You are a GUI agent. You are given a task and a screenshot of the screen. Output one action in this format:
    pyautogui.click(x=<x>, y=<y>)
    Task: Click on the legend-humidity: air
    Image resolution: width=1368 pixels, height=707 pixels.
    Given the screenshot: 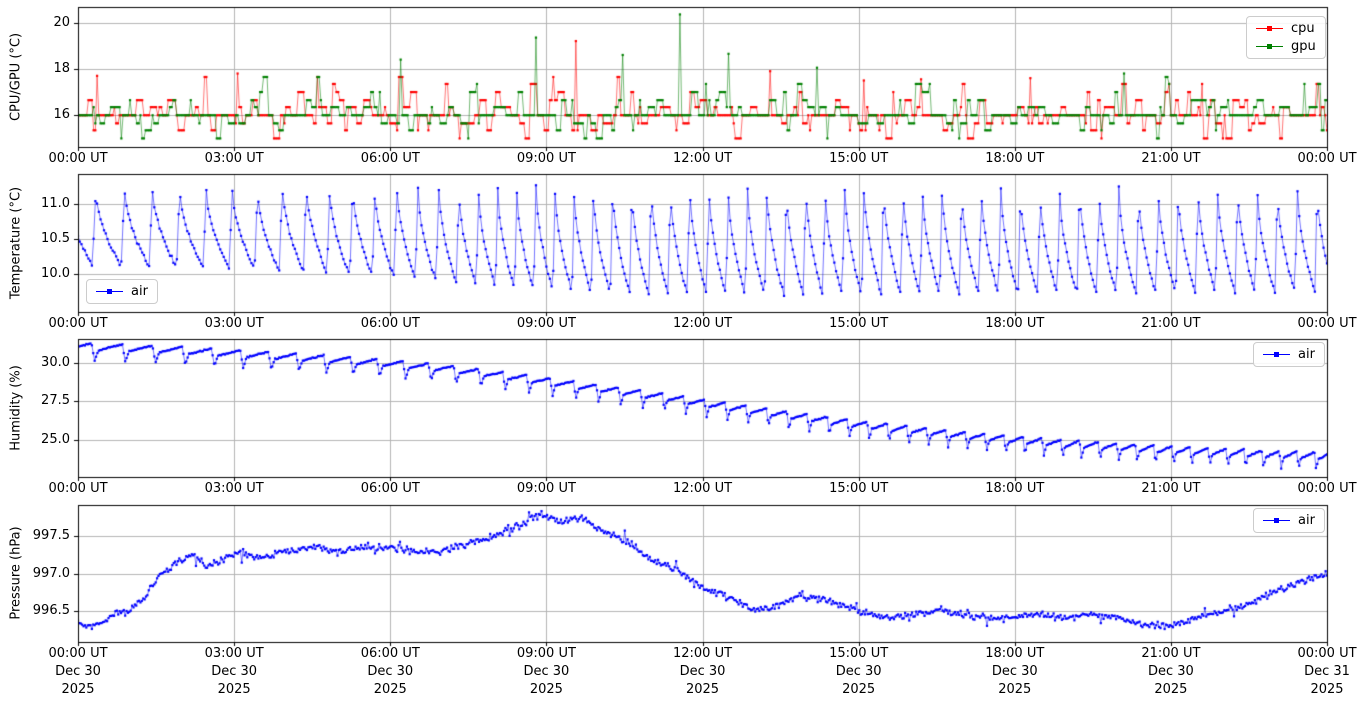 What is the action you would take?
    pyautogui.click(x=1289, y=354)
    